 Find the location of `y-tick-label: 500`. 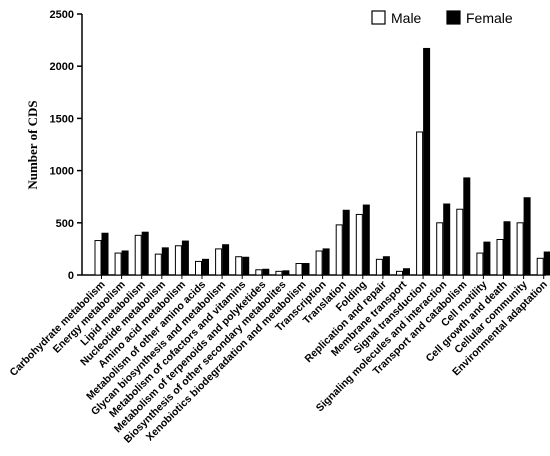

y-tick-label: 500 is located at coordinates (65, 224).